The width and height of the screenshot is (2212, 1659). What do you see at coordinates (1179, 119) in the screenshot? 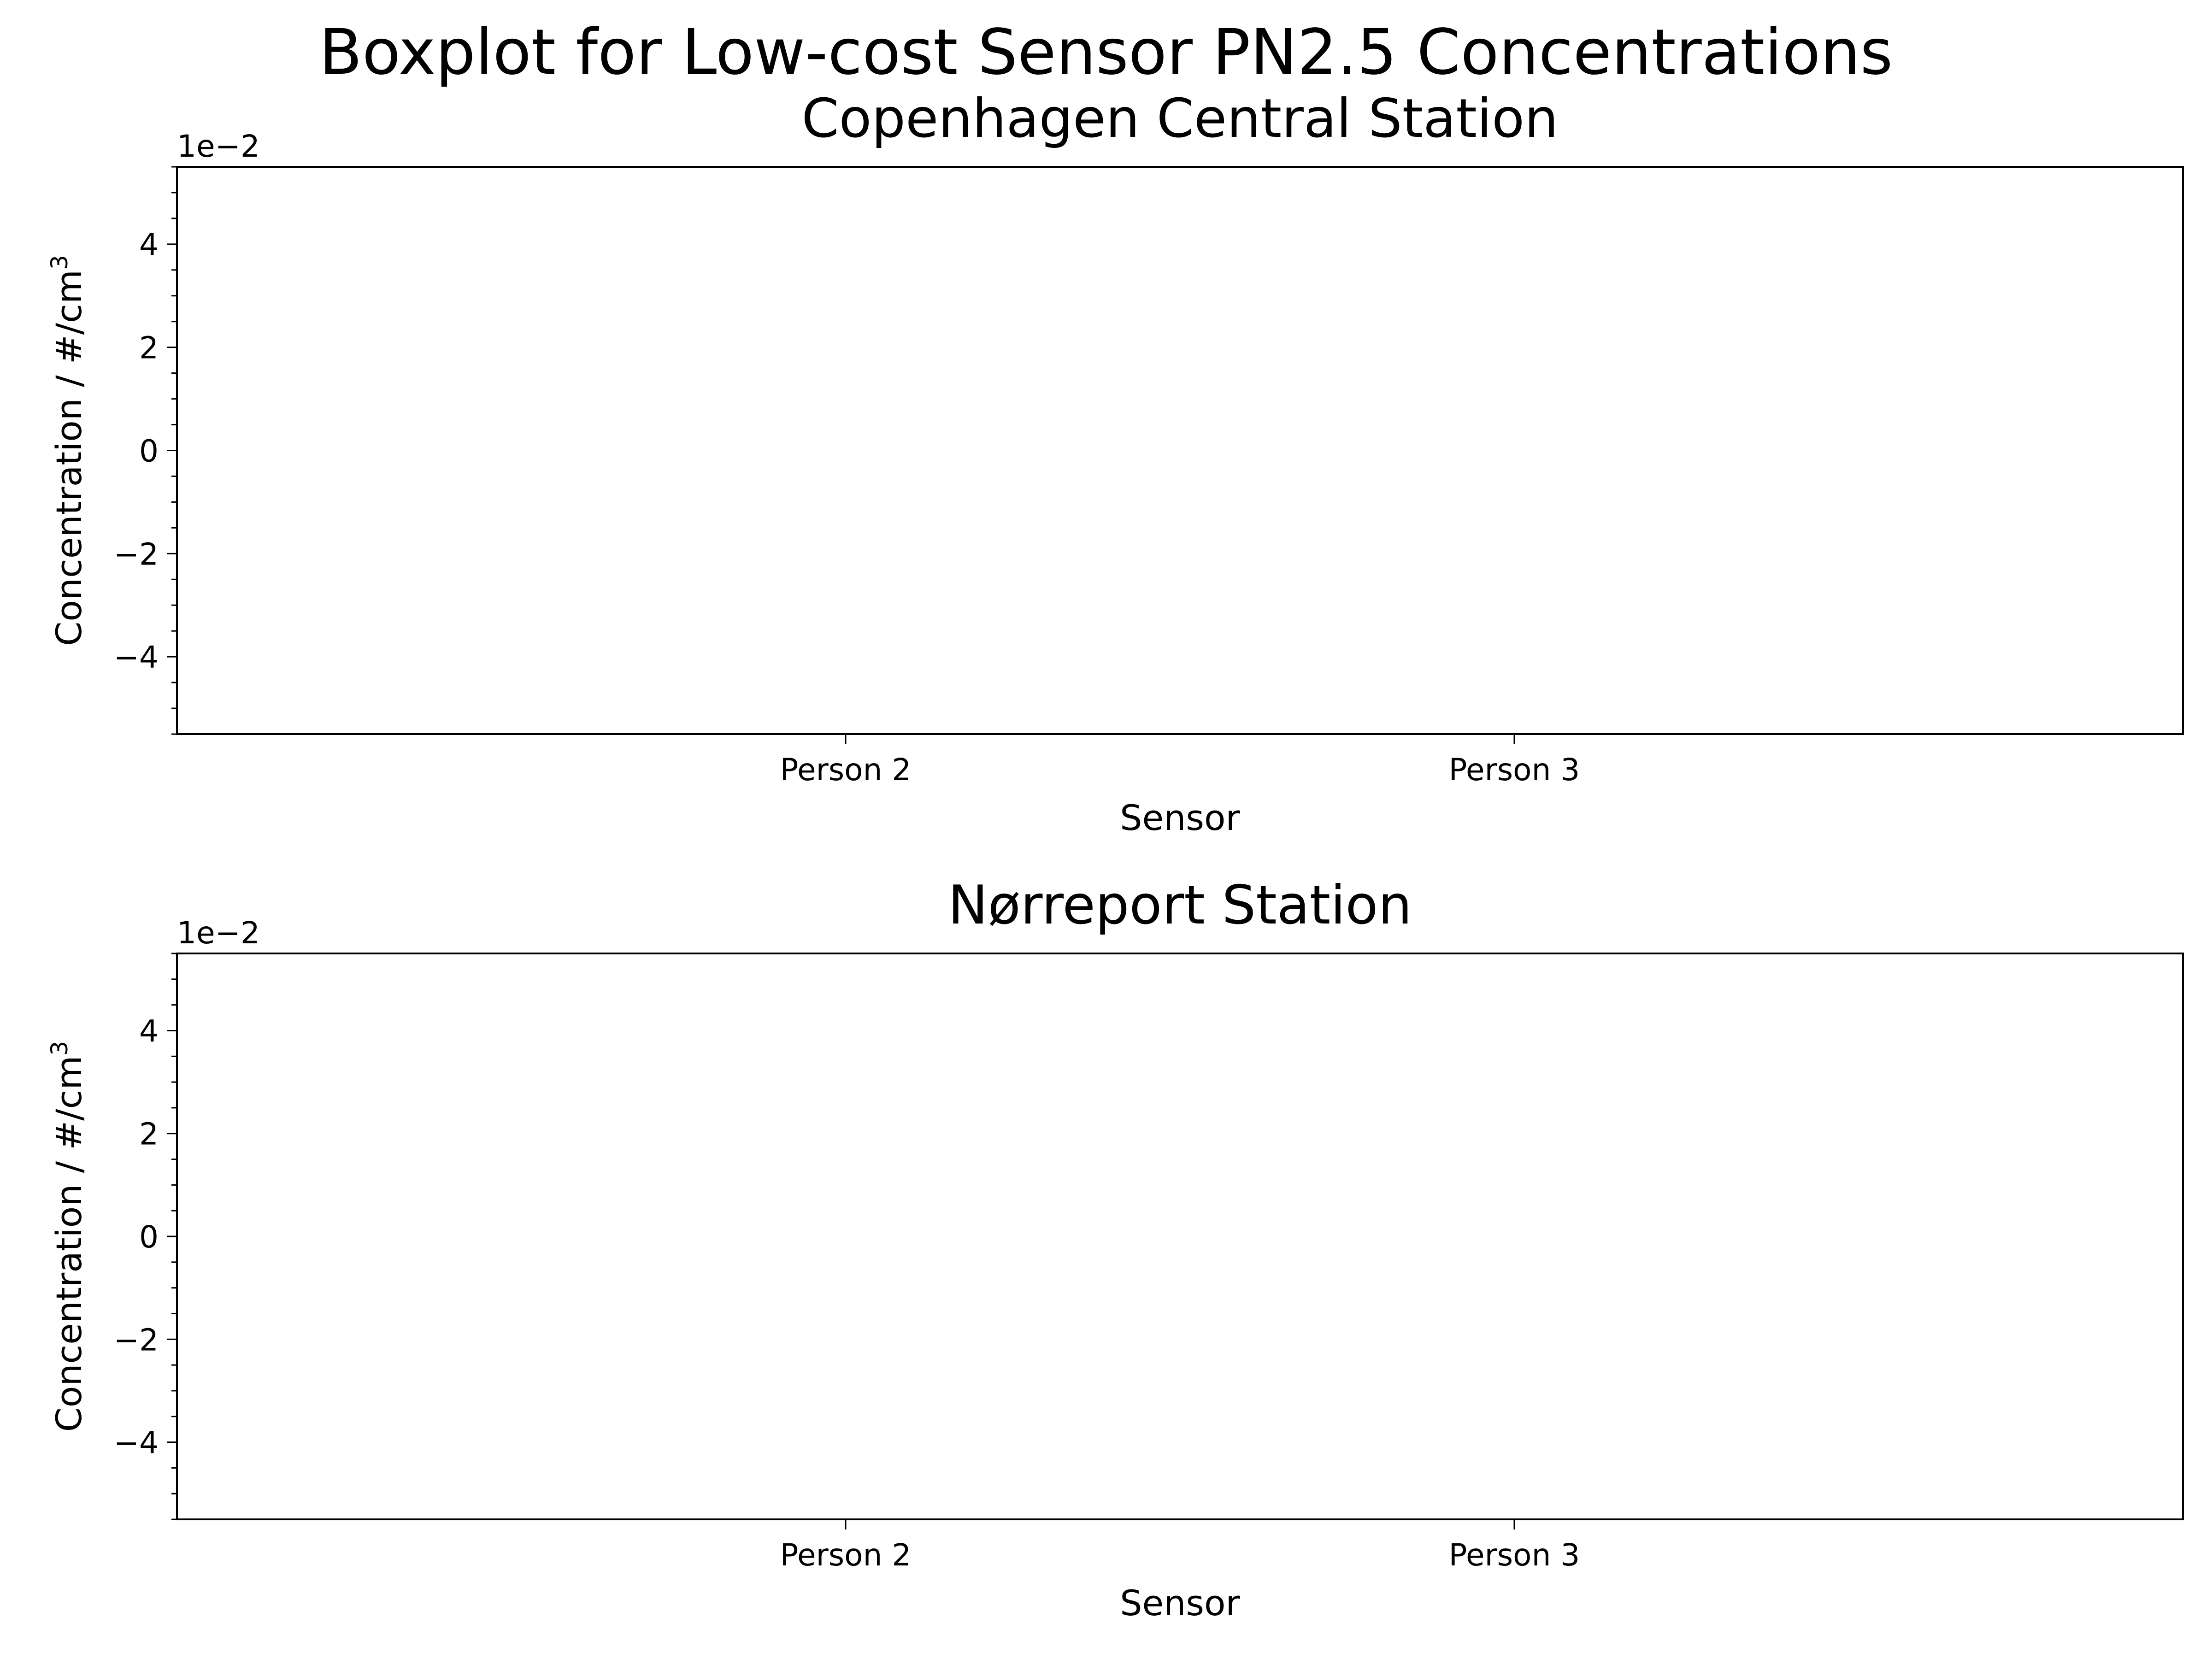
I see `subplot-title: Copenhagen Central Station` at bounding box center [1179, 119].